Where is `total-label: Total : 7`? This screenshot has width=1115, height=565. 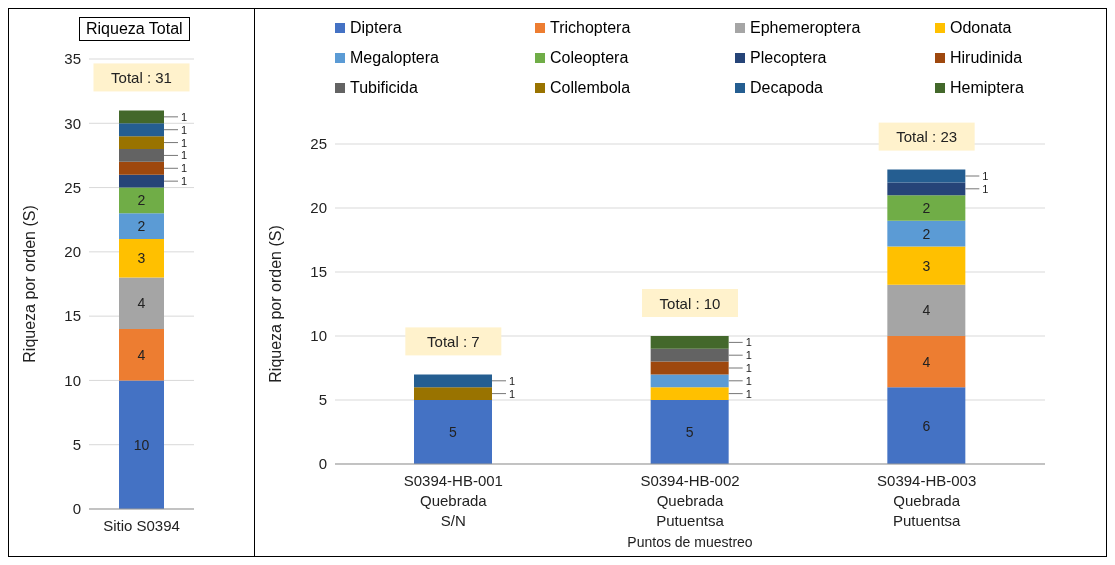 total-label: Total : 7 is located at coordinates (453, 341).